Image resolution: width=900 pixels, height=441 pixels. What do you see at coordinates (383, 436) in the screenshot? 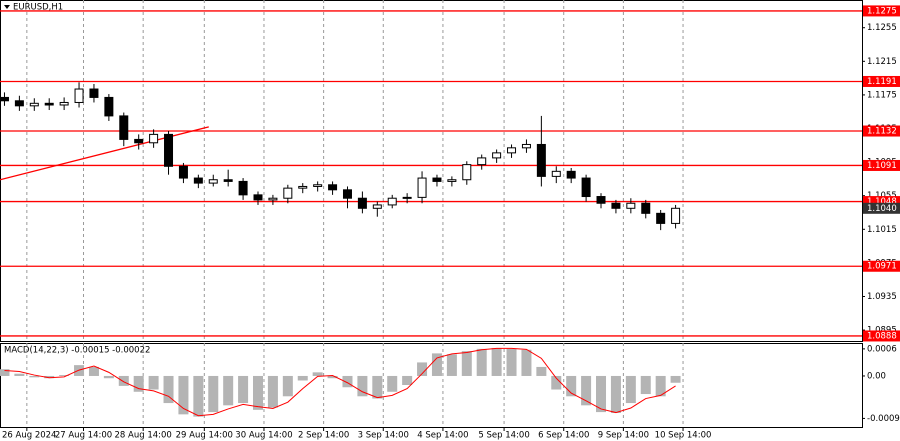
I see `x-tick-label: 3 Sep 14:00` at bounding box center [383, 436].